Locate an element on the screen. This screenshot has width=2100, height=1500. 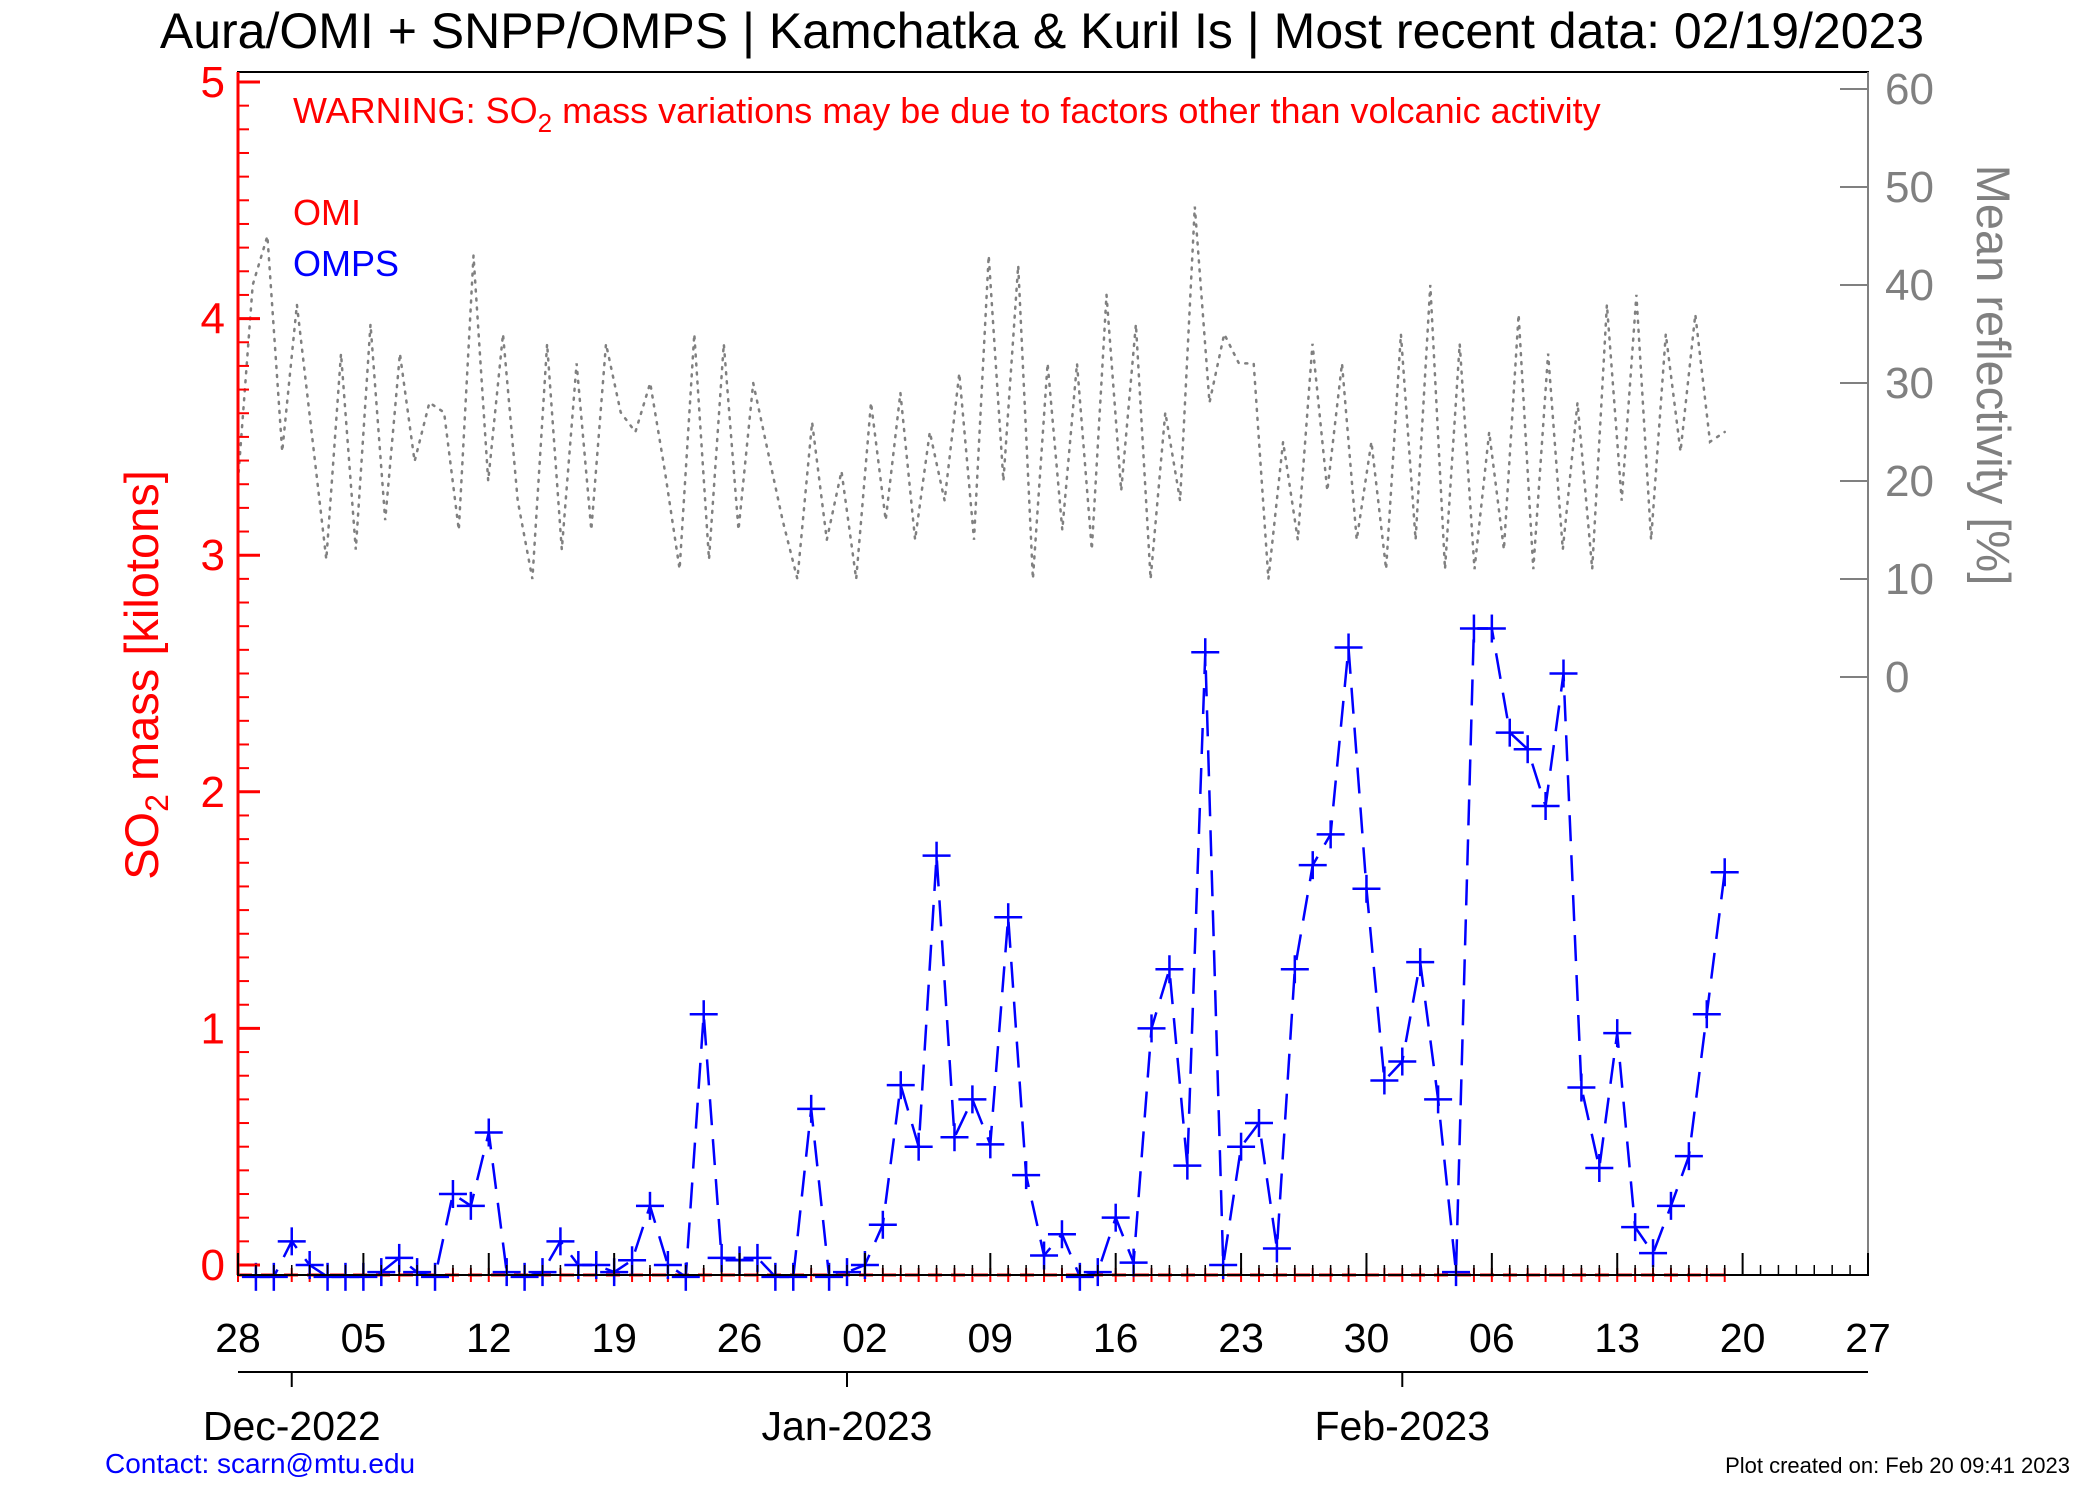
x-tick-label: 19 is located at coordinates (614, 1338).